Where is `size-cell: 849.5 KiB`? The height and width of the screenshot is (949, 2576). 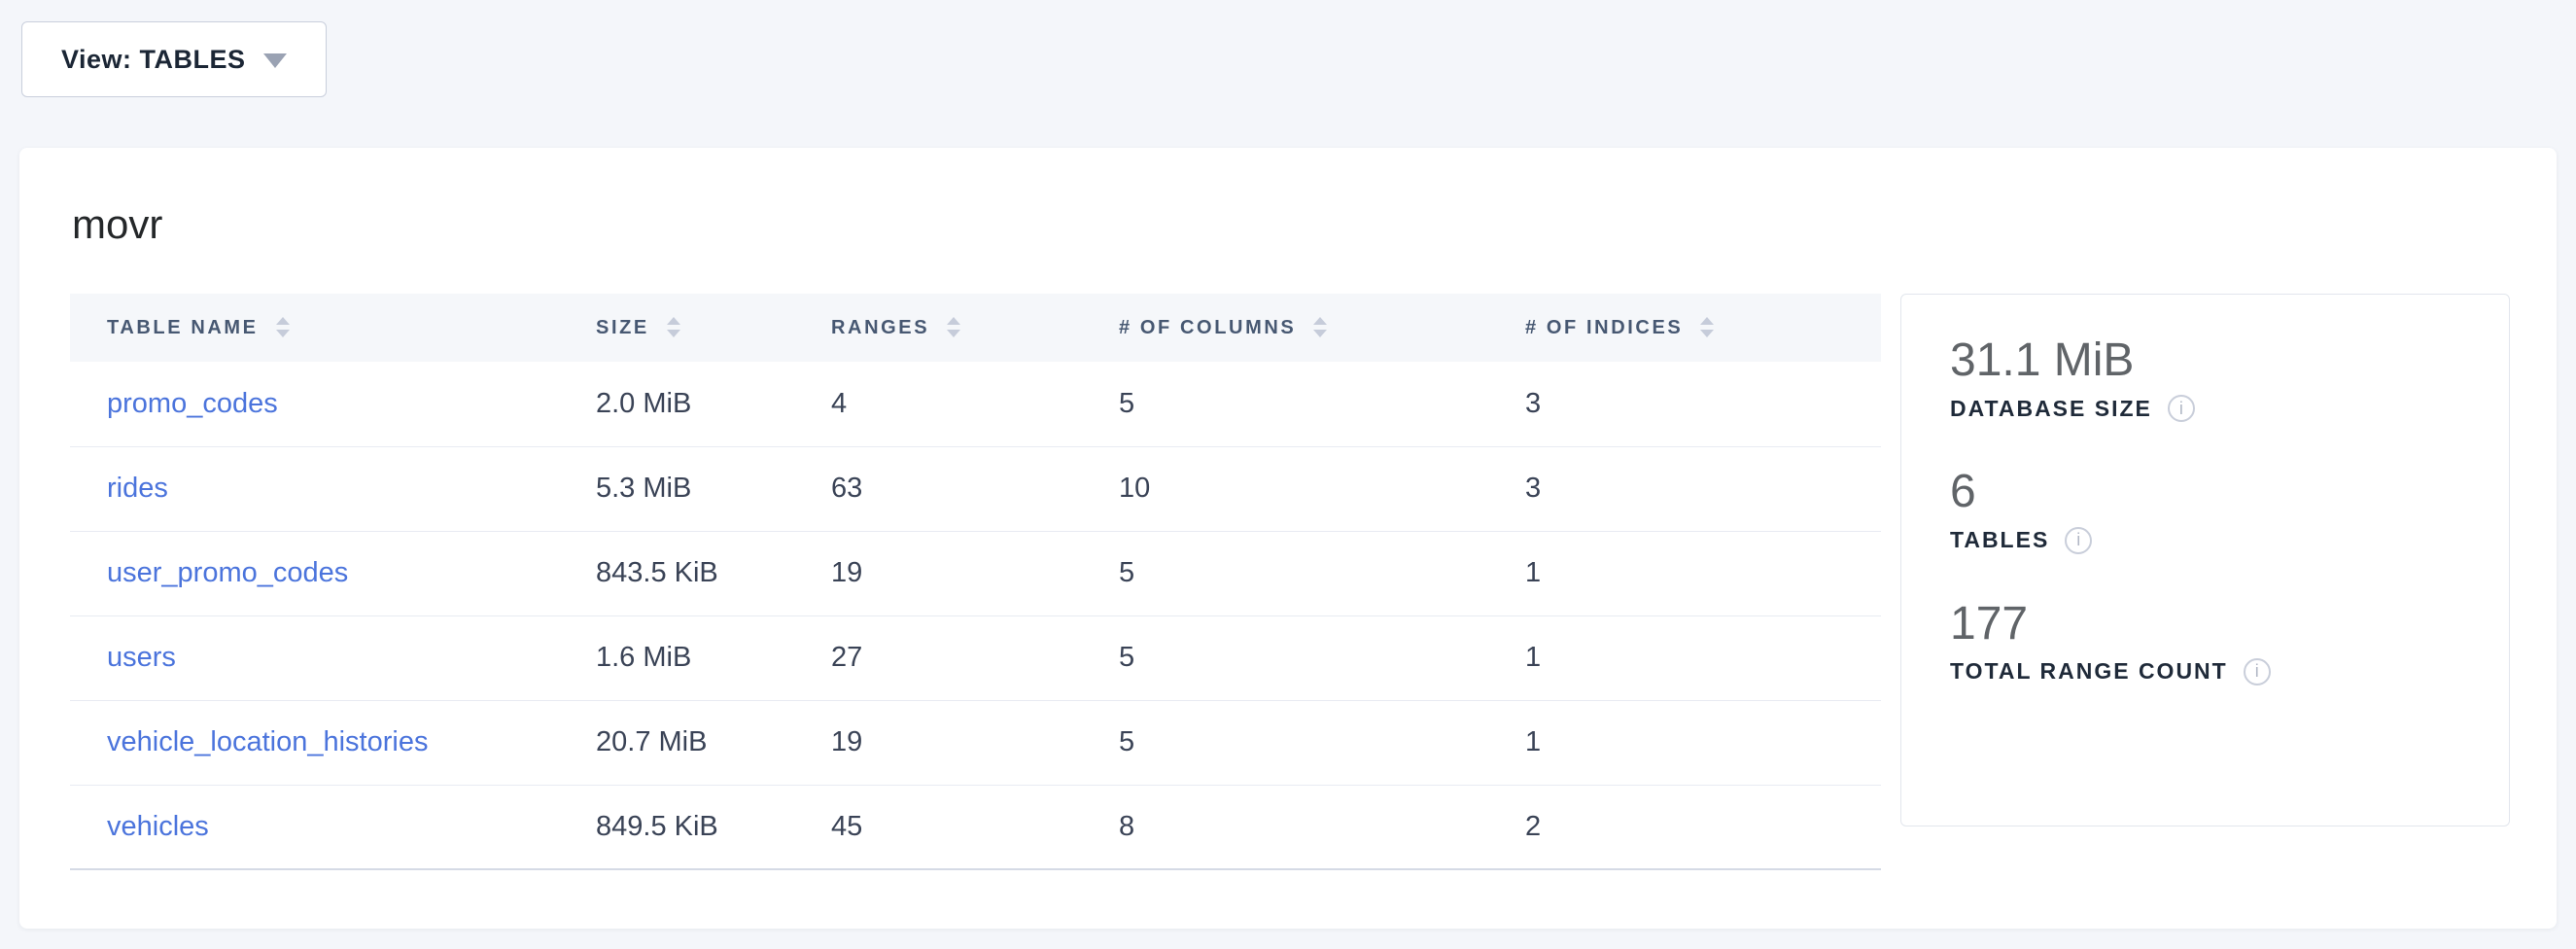
size-cell: 849.5 KiB is located at coordinates (712, 828).